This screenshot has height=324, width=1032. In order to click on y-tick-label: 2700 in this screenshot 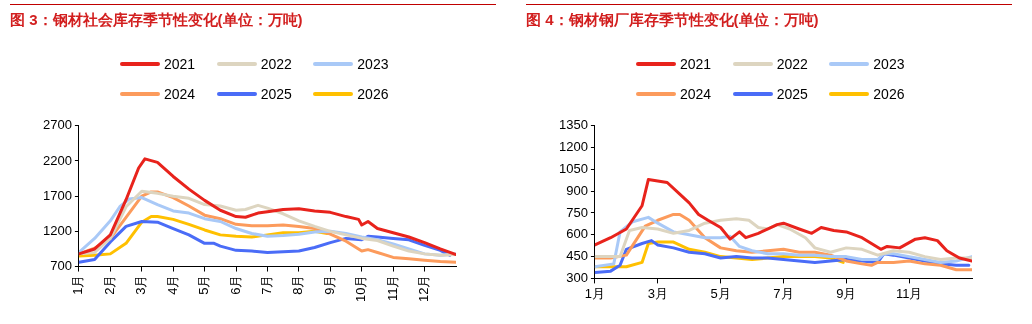, I will do `click(57, 125)`.